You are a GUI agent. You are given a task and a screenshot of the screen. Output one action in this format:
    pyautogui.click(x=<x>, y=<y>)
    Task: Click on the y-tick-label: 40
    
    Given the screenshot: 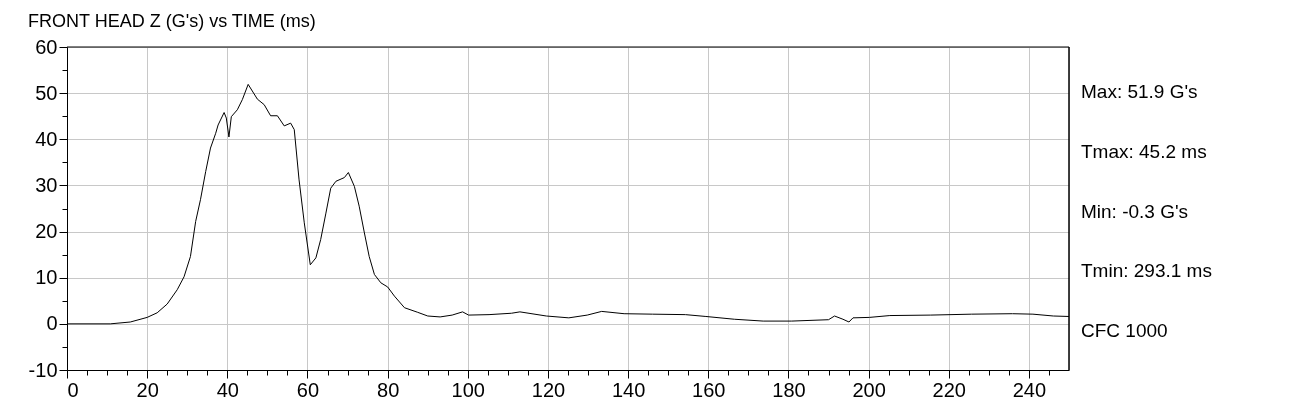 What is the action you would take?
    pyautogui.click(x=46, y=138)
    